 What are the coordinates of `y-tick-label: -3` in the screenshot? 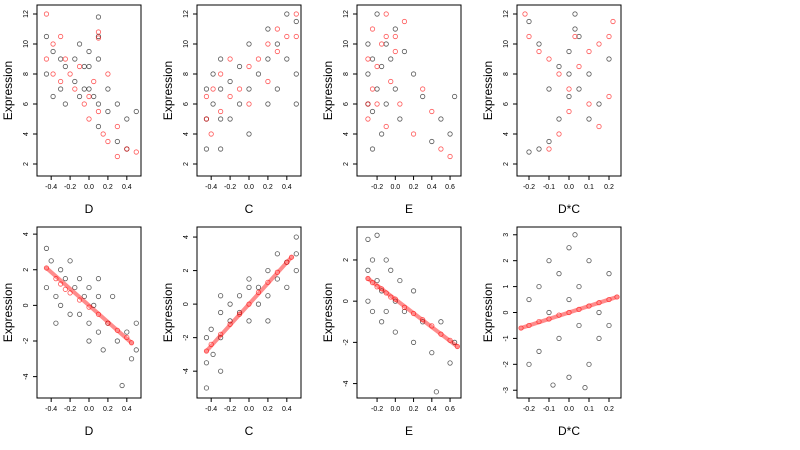 It's located at (506, 390).